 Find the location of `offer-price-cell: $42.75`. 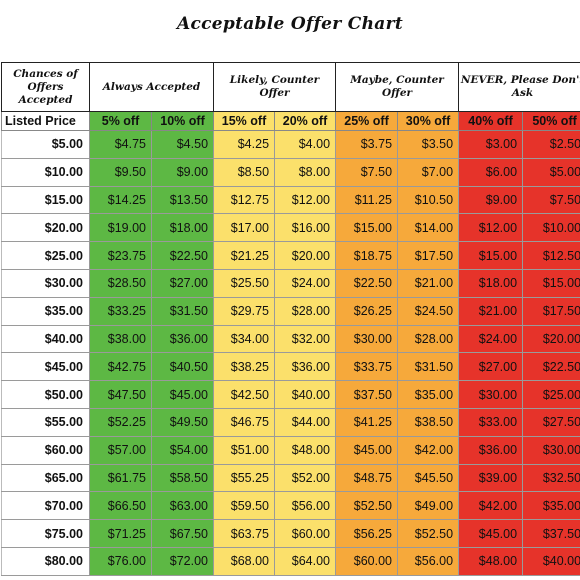

offer-price-cell: $42.75 is located at coordinates (120, 367).